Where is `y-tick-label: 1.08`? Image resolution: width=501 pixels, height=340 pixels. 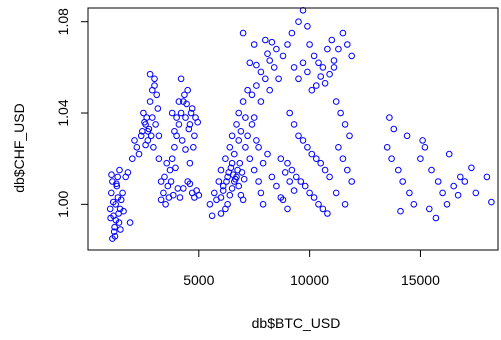 y-tick-label: 1.08 is located at coordinates (63, 21).